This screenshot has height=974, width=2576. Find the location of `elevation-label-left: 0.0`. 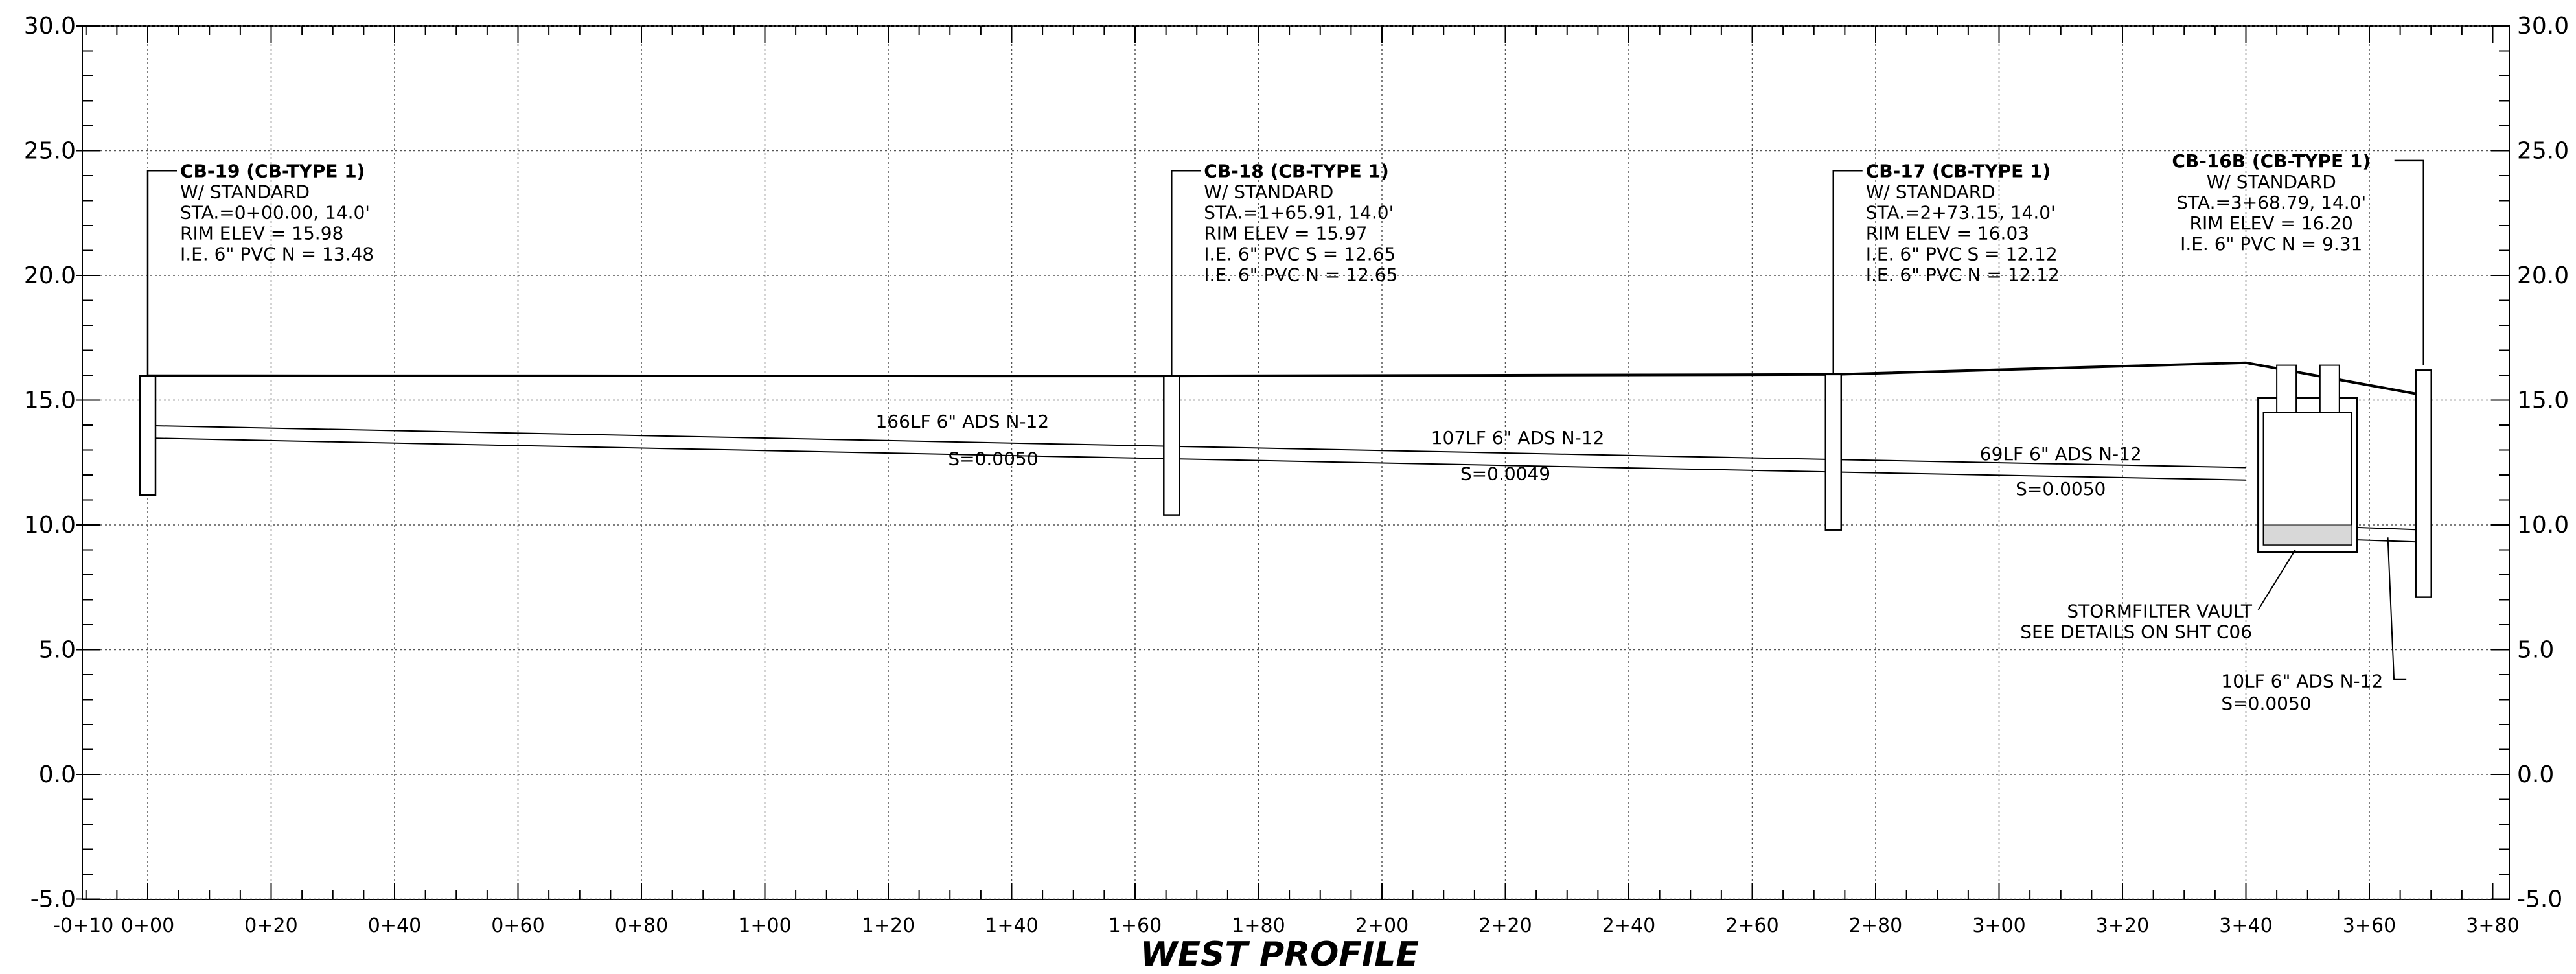

elevation-label-left: 0.0 is located at coordinates (57, 774).